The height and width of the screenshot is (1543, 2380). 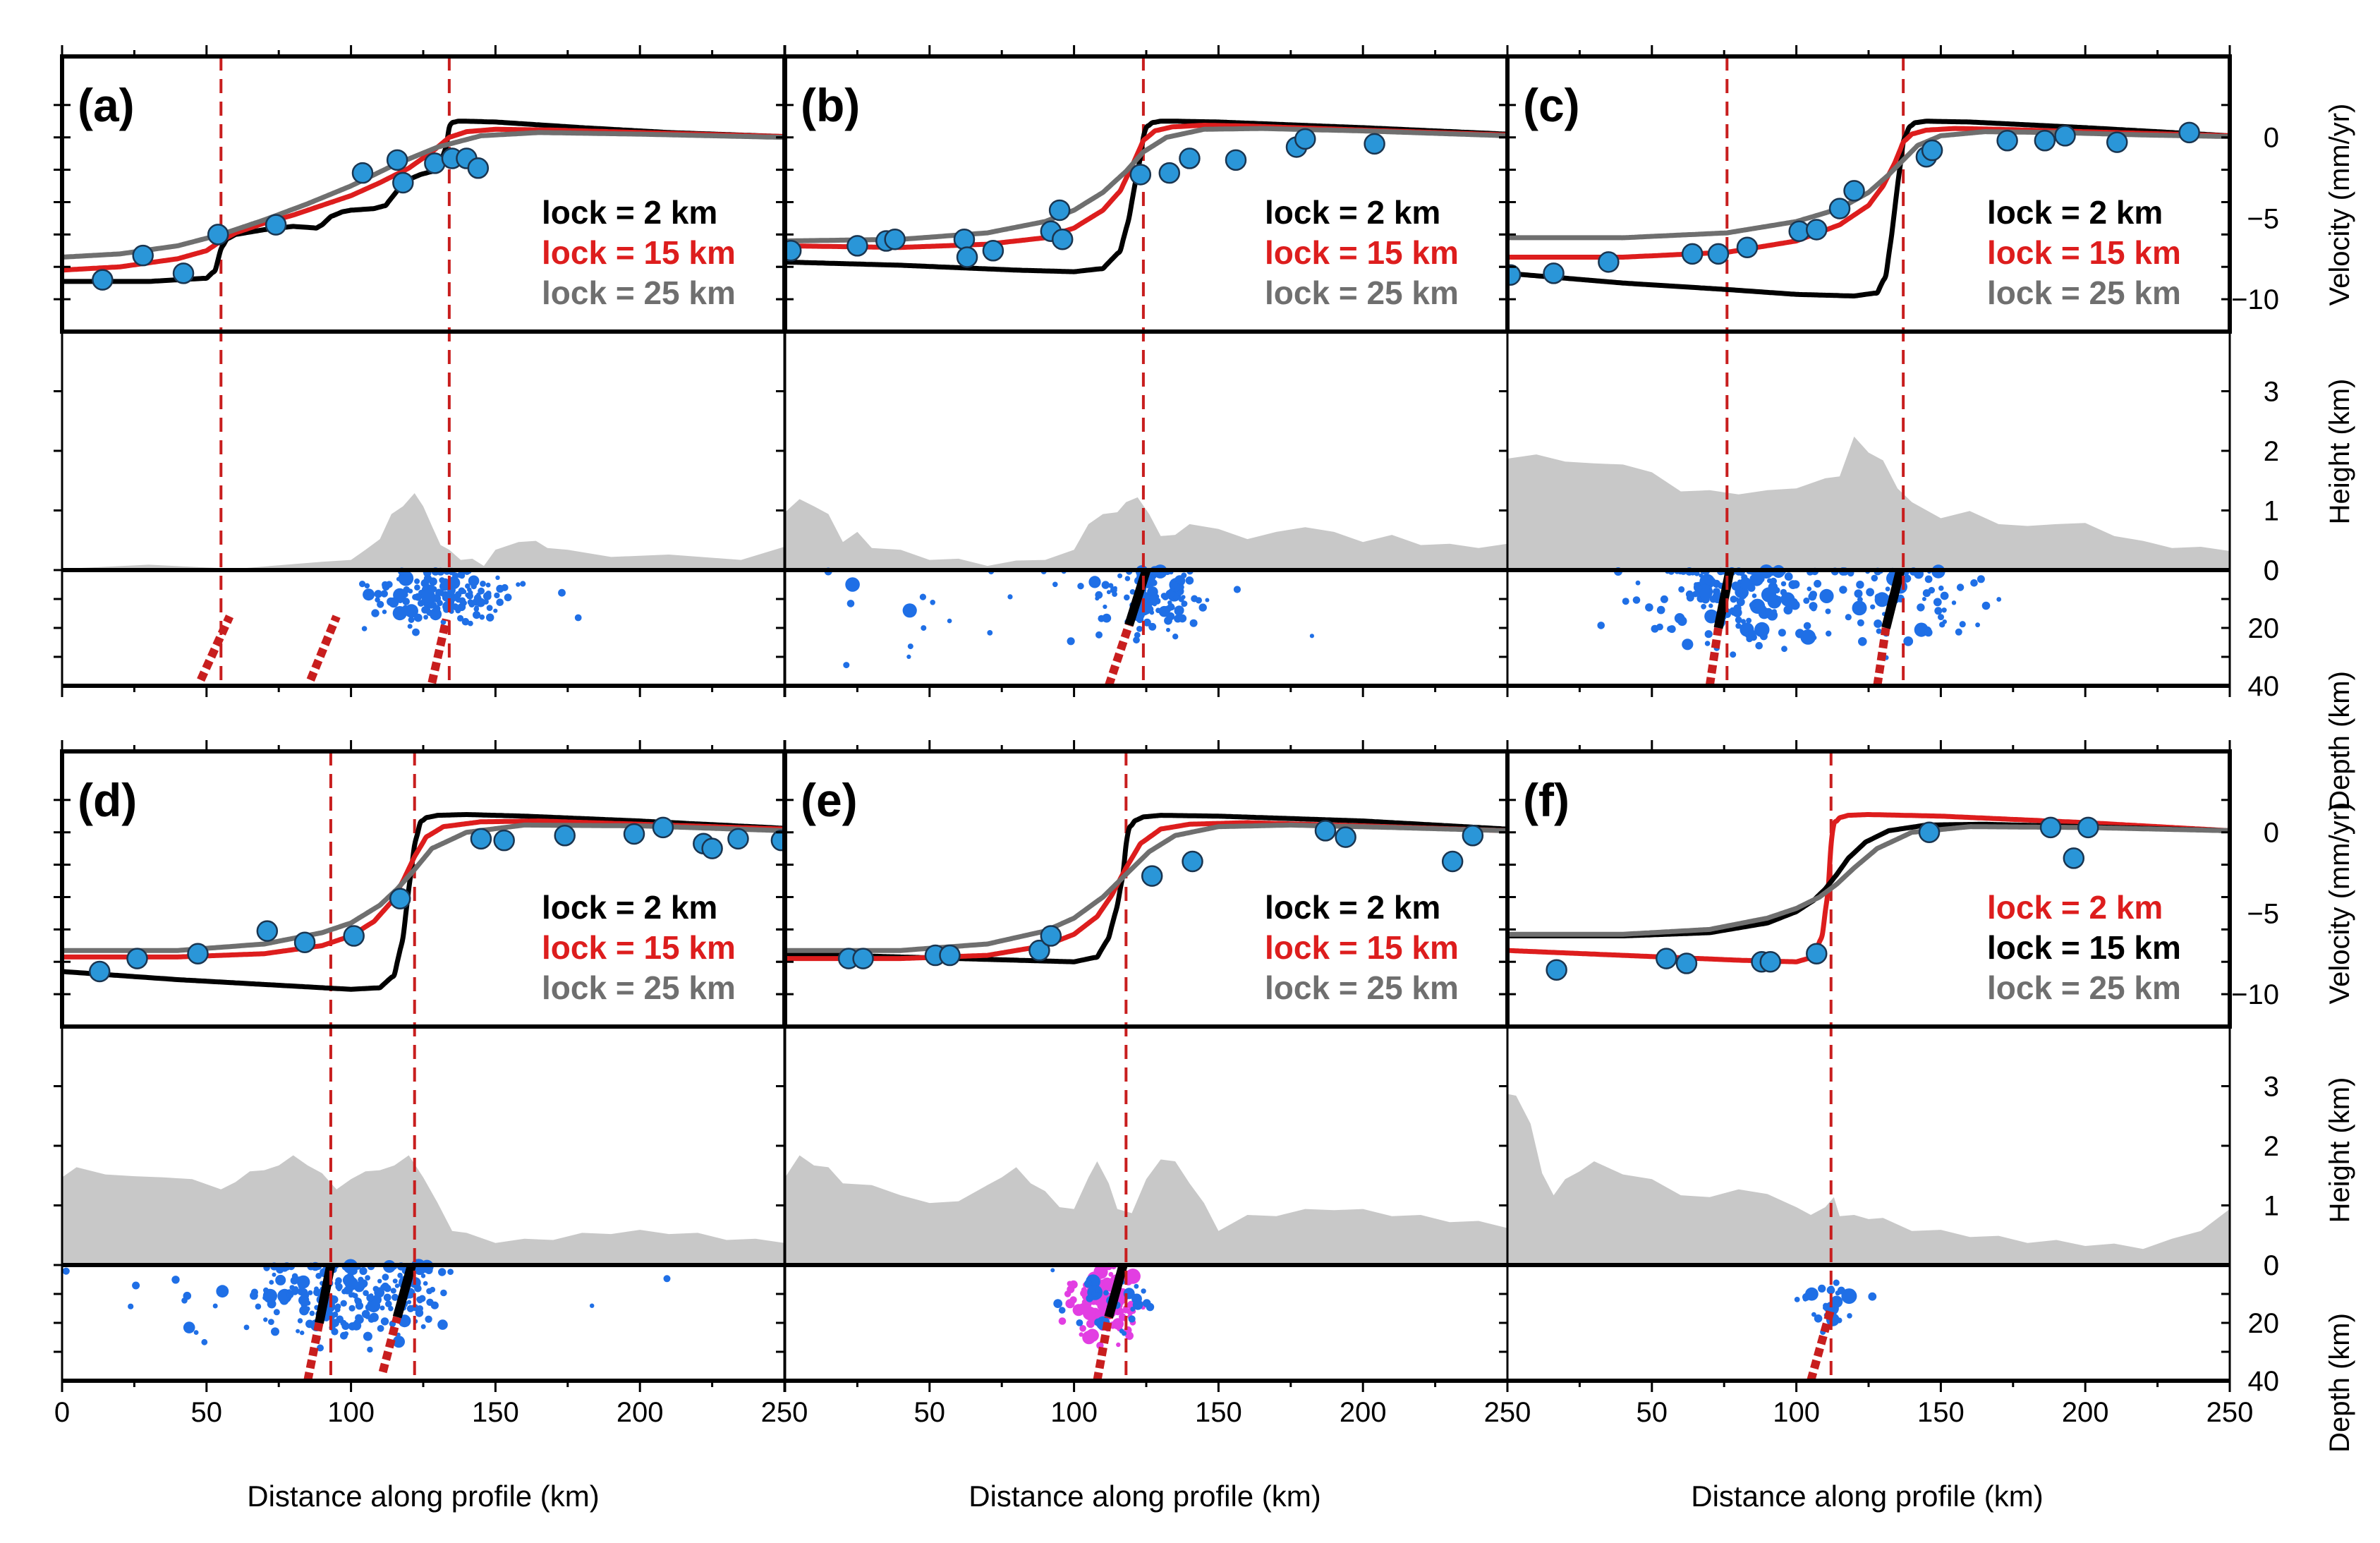 I want to click on depth-ylabel-top: Depth (km), so click(x=2340, y=741).